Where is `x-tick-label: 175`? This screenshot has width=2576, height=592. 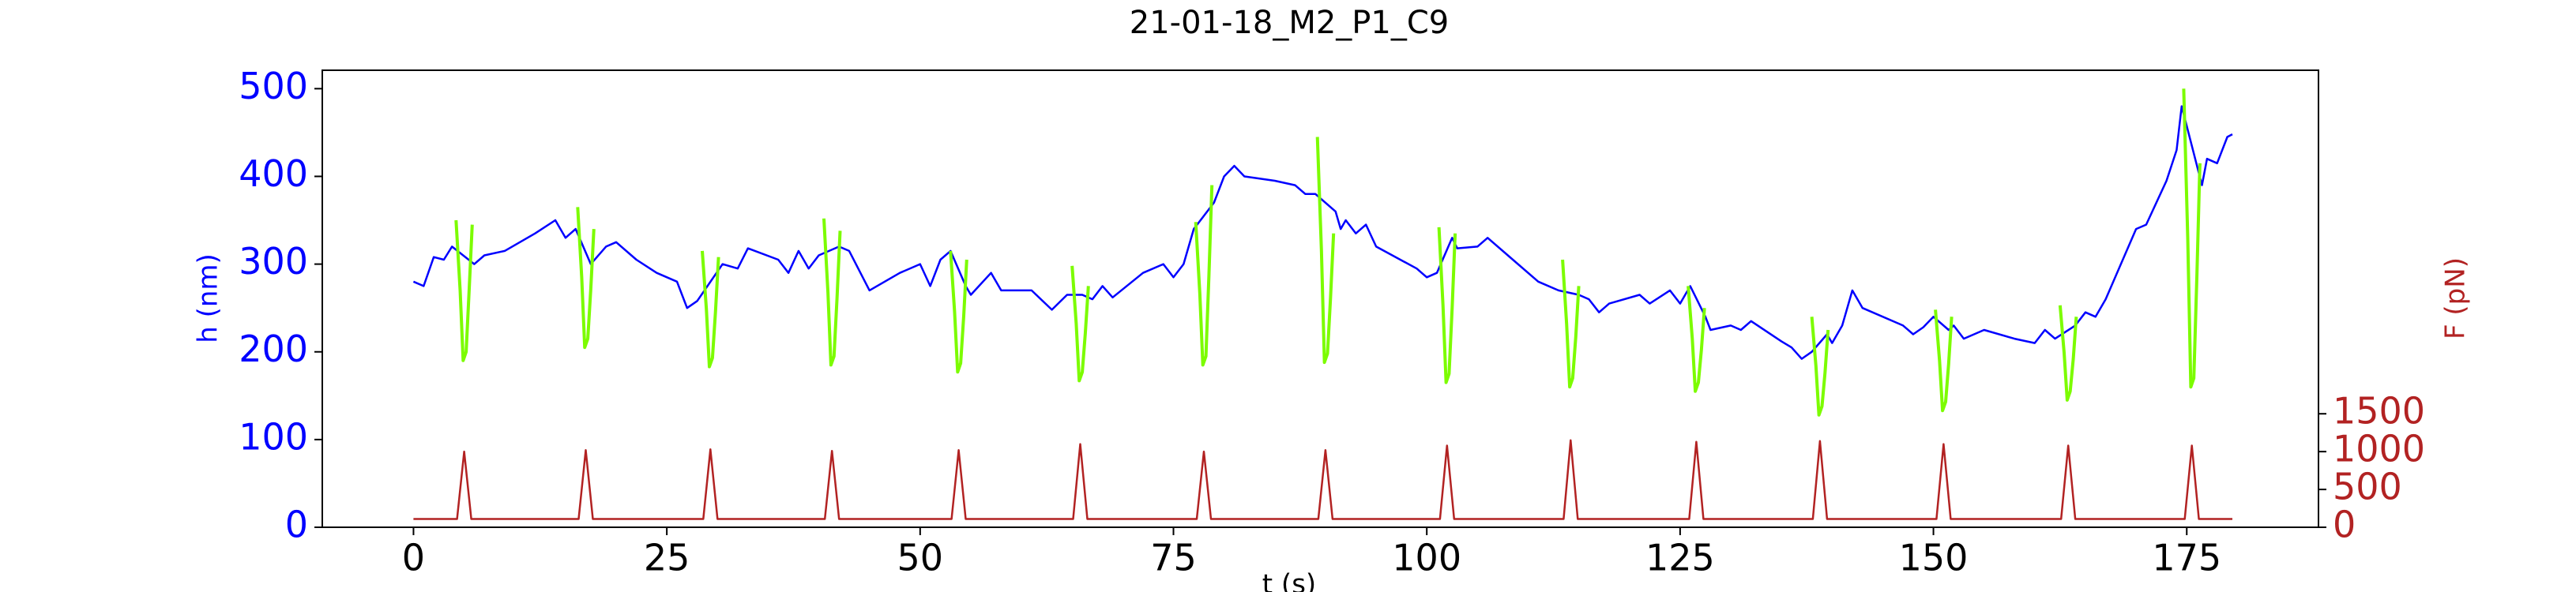
x-tick-label: 175 is located at coordinates (2186, 558).